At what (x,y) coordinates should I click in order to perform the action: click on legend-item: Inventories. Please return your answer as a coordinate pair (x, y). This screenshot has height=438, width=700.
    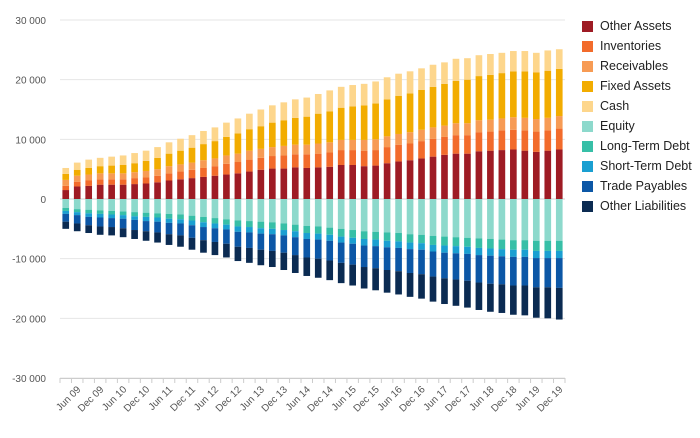
    Looking at the image, I should click on (637, 46).